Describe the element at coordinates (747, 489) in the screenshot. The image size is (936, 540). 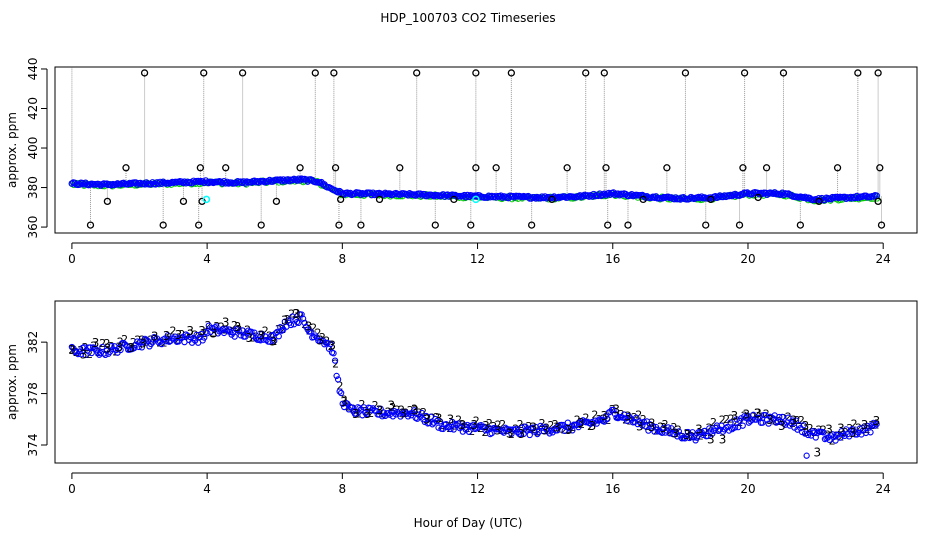
I see `bottom-x-tick-label: 20` at that location.